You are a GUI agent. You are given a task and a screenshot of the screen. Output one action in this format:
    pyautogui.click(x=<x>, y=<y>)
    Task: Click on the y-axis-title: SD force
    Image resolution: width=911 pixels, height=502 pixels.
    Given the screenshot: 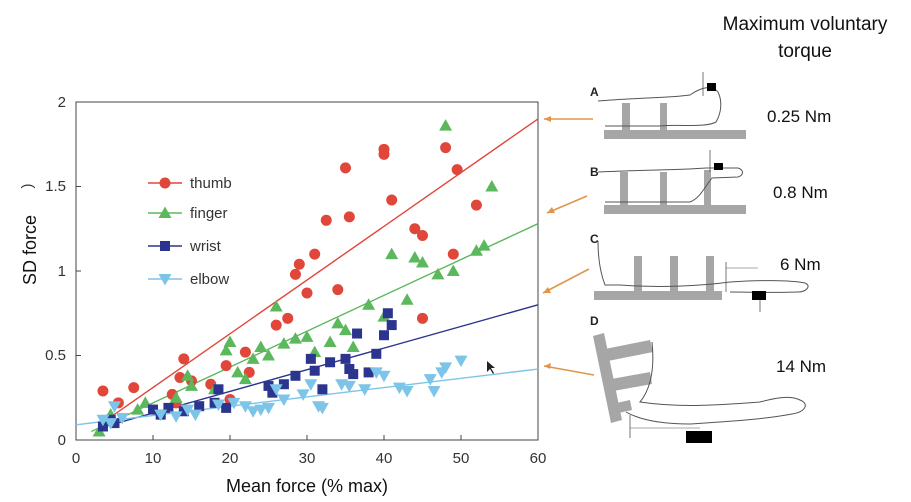 What is the action you would take?
    pyautogui.click(x=30, y=250)
    